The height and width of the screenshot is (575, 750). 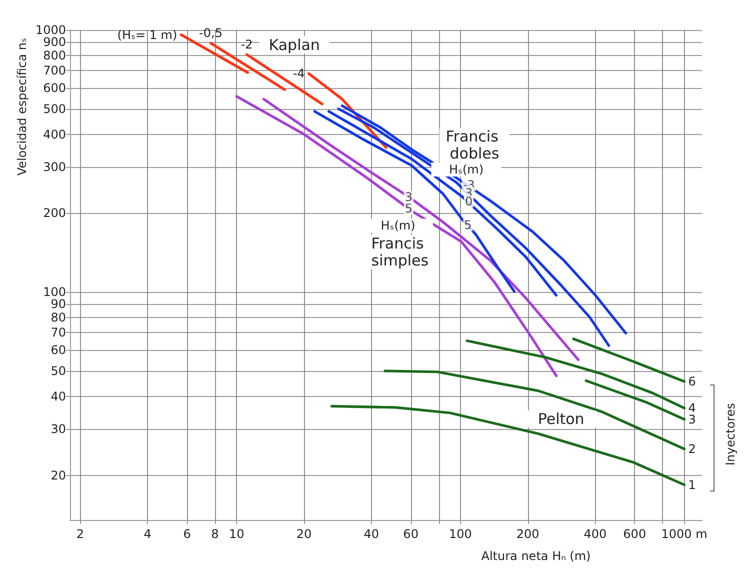 I want to click on x-axis-title: Altura neta Hₙ (m), so click(x=536, y=556).